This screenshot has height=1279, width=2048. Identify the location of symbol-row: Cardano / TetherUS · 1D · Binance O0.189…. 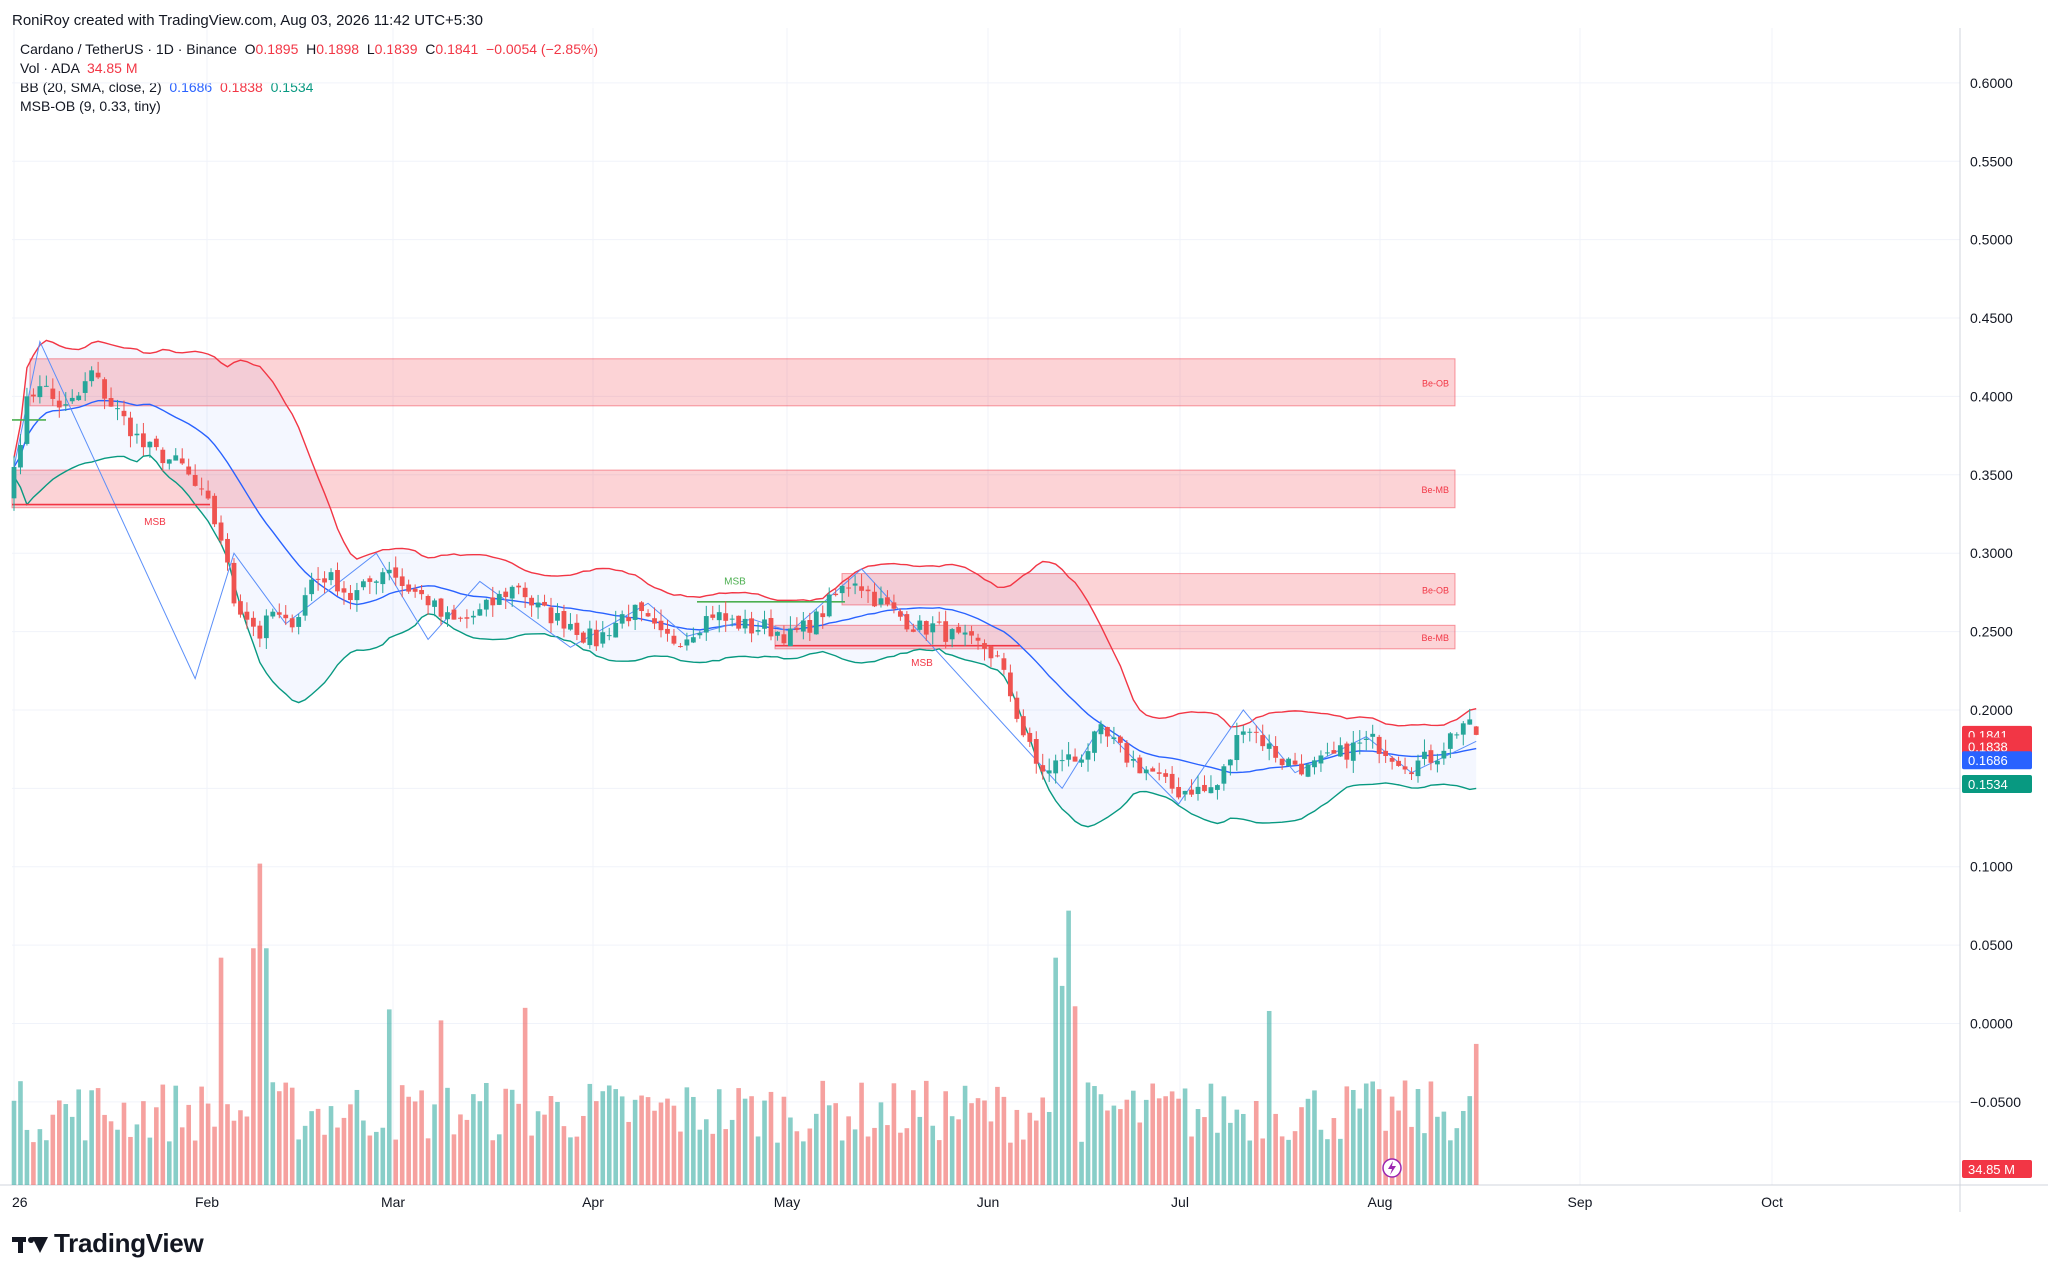
(309, 49).